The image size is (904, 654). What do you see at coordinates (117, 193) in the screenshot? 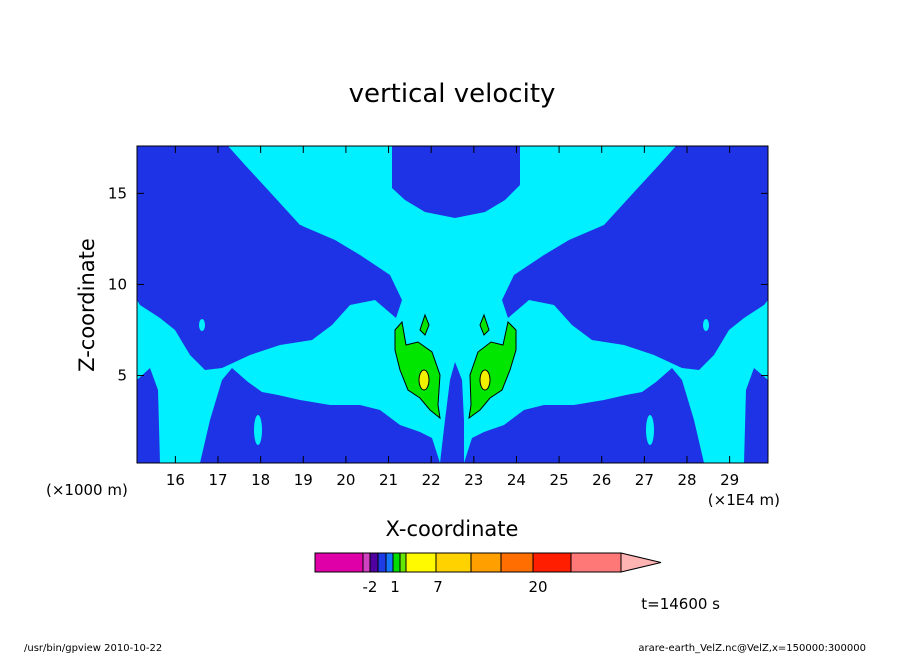
I see `y-tick-label: 15` at bounding box center [117, 193].